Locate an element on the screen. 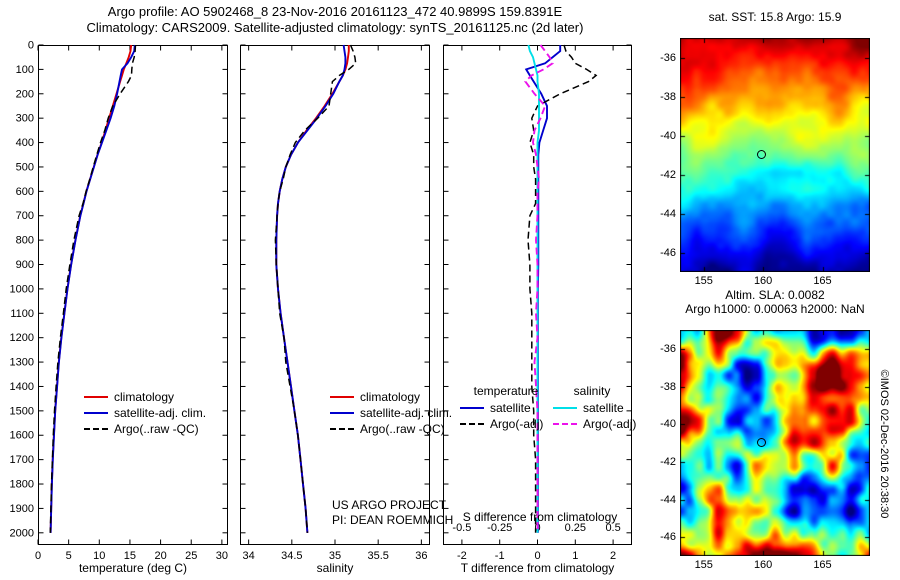 This screenshot has height=580, width=900. legend-item-satellite-s: satellite is located at coordinates (594, 408).